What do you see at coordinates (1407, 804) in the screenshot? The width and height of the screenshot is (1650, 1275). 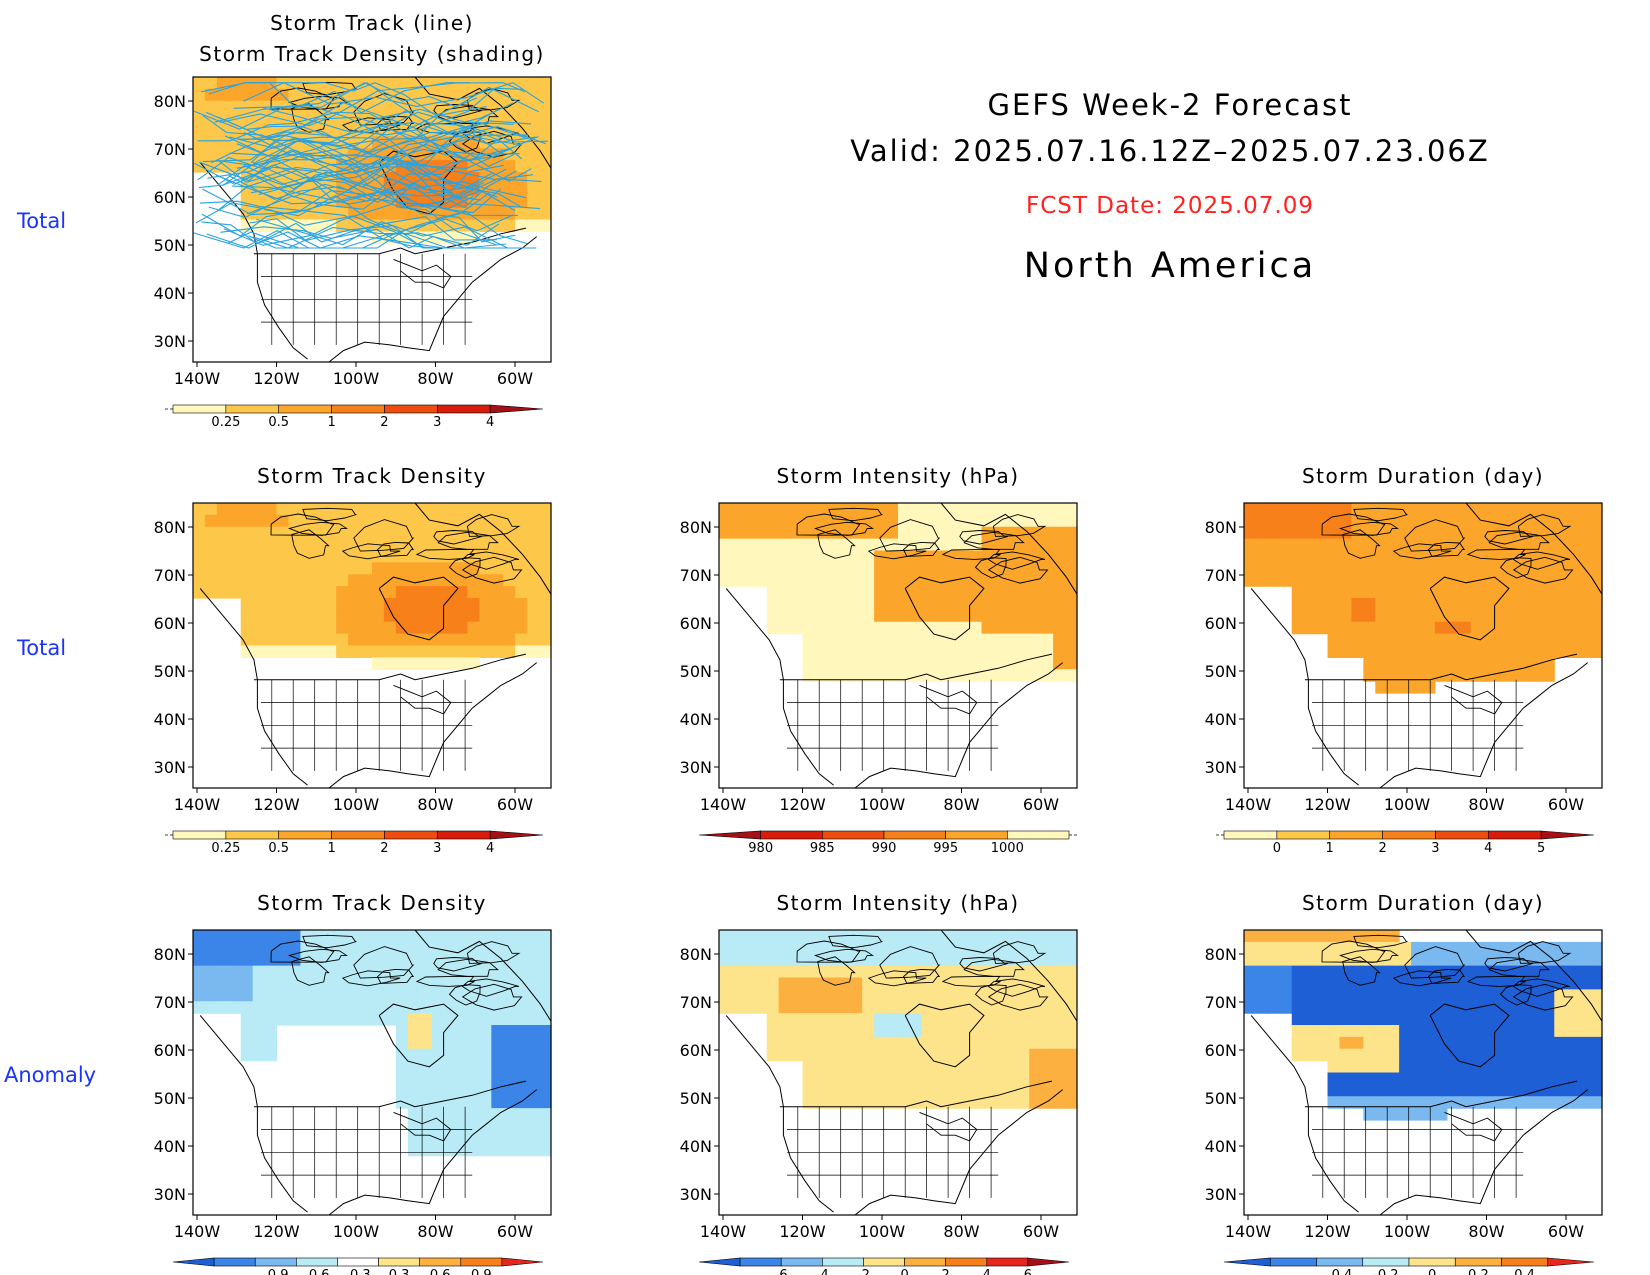 I see `lon-label: 100W` at bounding box center [1407, 804].